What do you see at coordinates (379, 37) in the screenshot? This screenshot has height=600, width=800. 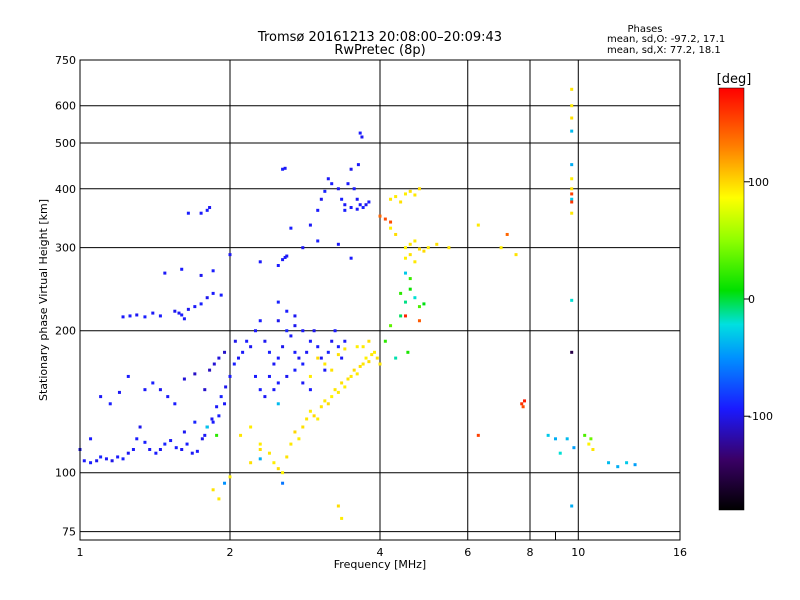 I see `chart-title: Tromsø 20161213 20:08:00–20:09:43` at bounding box center [379, 37].